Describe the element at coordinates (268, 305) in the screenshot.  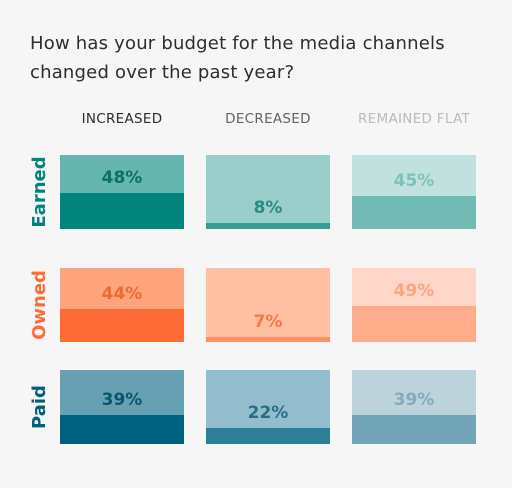
I see `cell-owned-decreased: 7%` at that location.